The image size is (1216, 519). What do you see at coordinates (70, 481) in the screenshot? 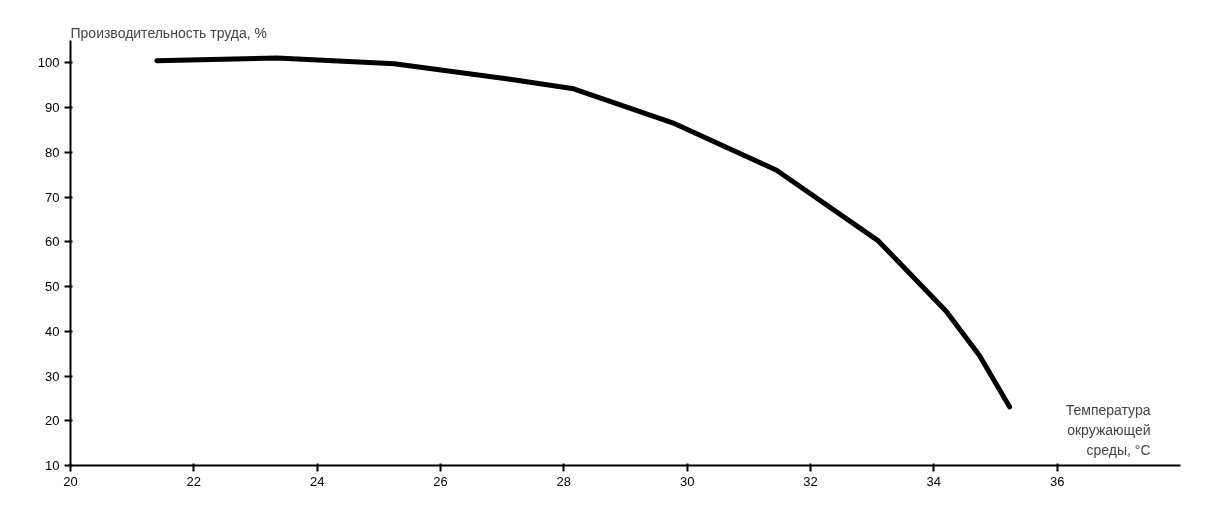
I see `x-tick-label: 20` at bounding box center [70, 481].